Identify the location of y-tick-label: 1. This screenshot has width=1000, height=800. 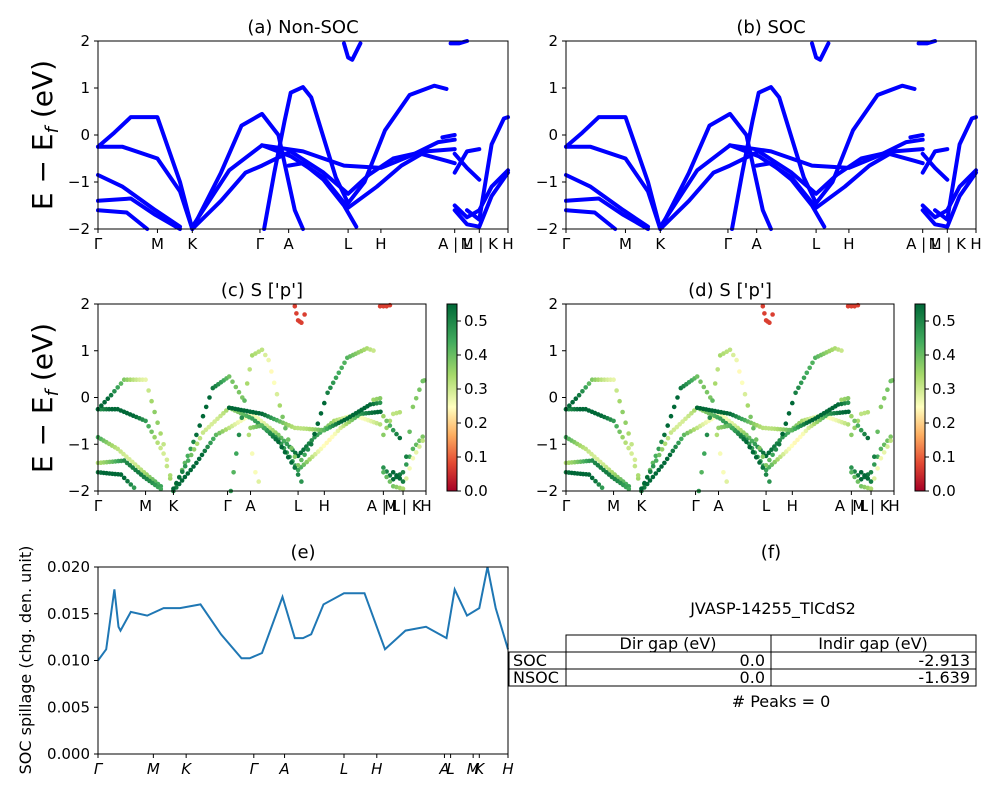
(553, 88).